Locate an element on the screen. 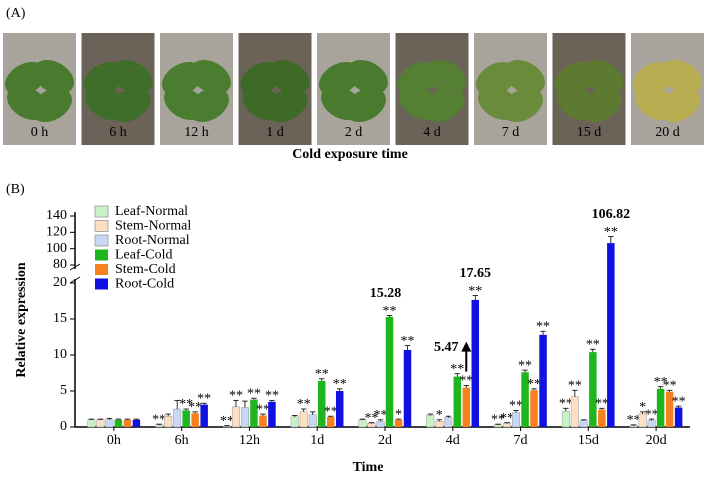  x-tick-label: 7d is located at coordinates (521, 440).